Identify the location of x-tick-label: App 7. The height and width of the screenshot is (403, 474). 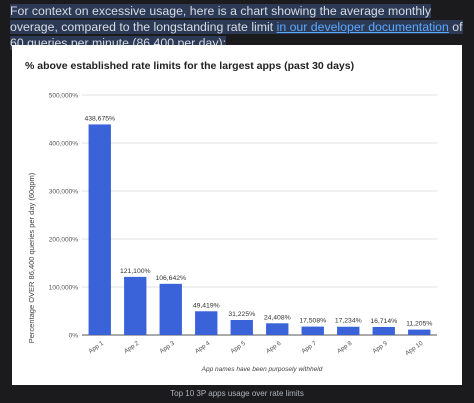
(309, 347).